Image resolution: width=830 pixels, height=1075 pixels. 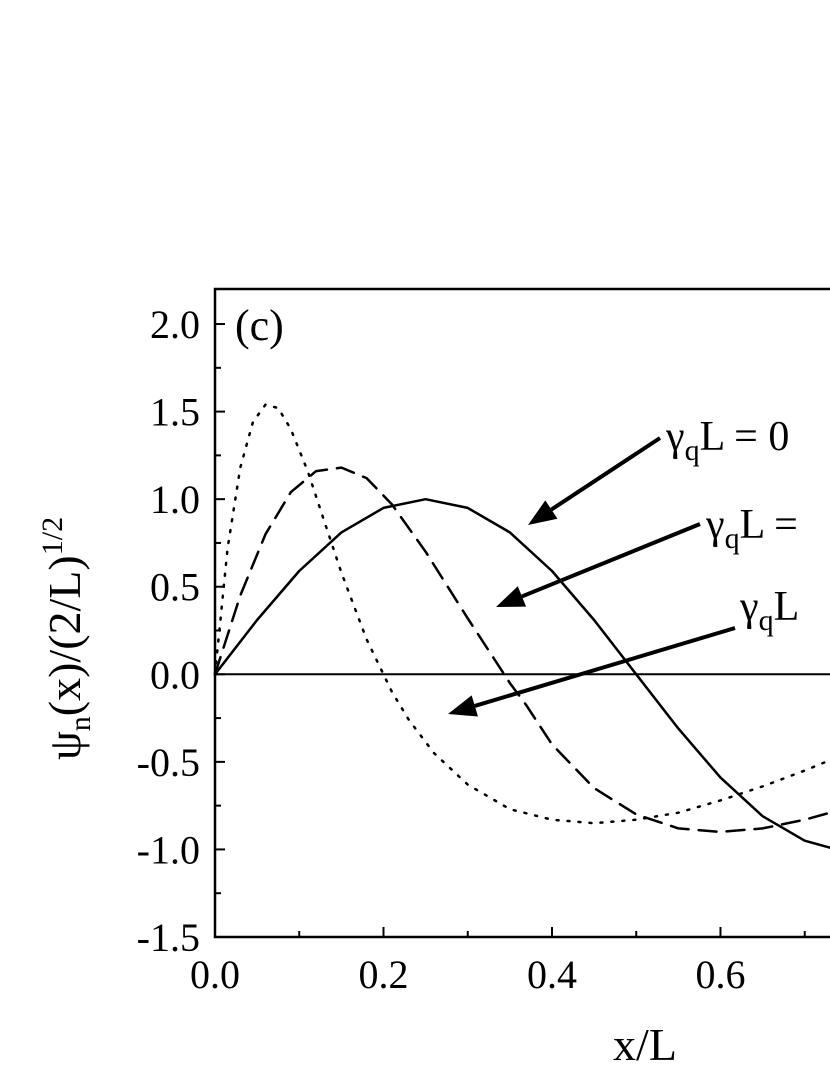 What do you see at coordinates (766, 620) in the screenshot?
I see `annotation-2-sub: q` at bounding box center [766, 620].